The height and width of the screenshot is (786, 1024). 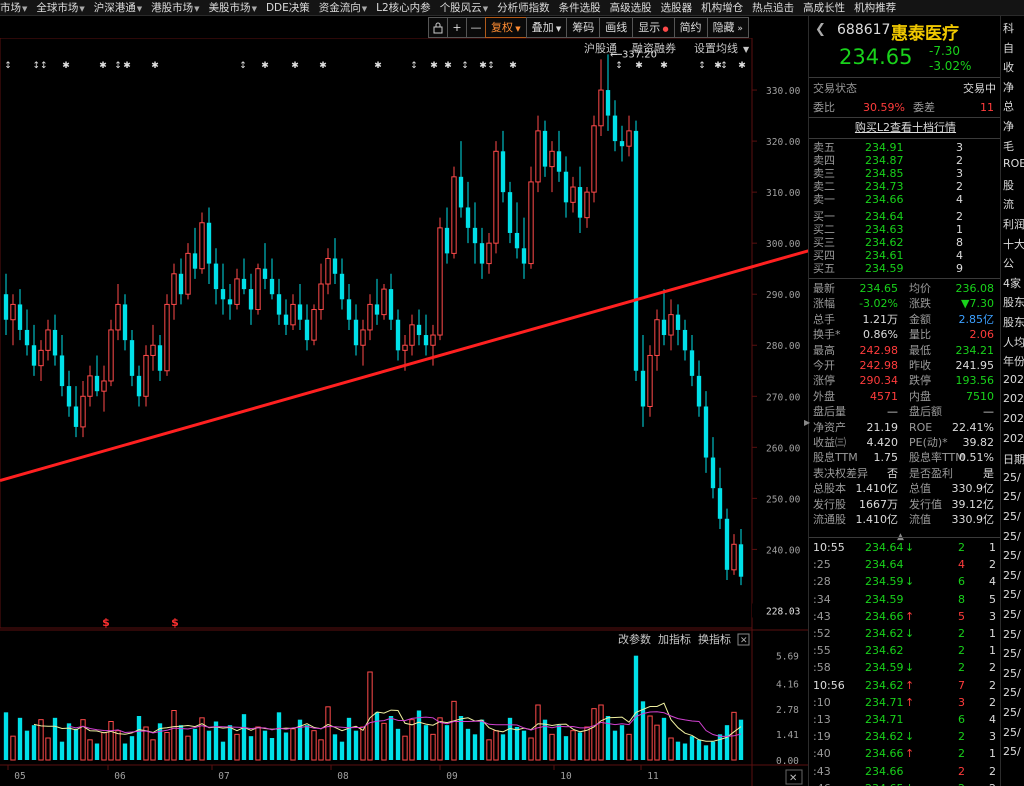 What do you see at coordinates (722, 8) in the screenshot?
I see `menu-item-13: 机构增仓` at bounding box center [722, 8].